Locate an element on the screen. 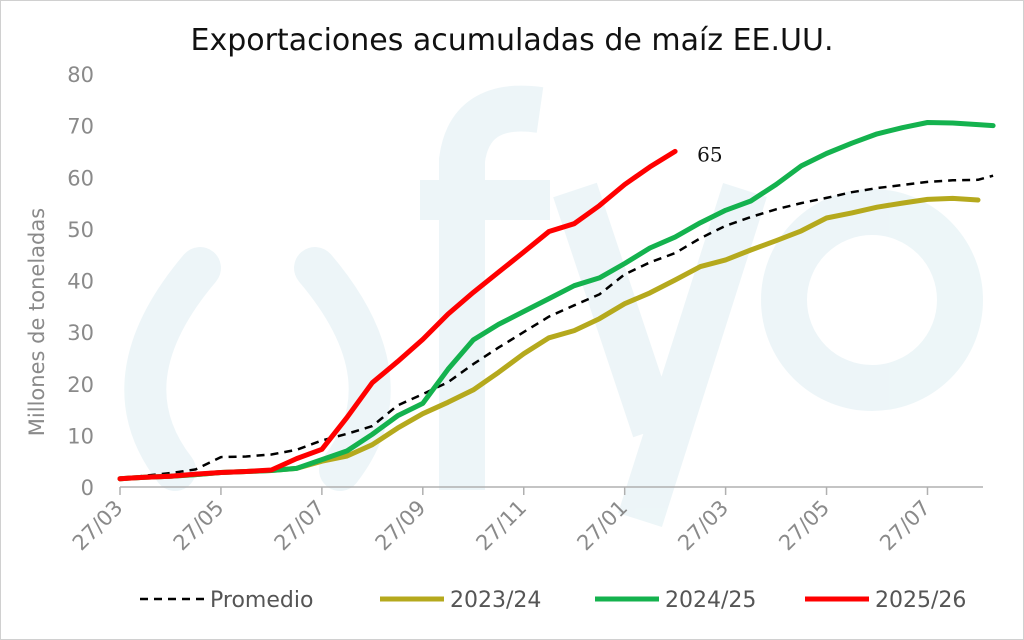 The image size is (1024, 640). x-tick-label: 27/01 is located at coordinates (602, 526).